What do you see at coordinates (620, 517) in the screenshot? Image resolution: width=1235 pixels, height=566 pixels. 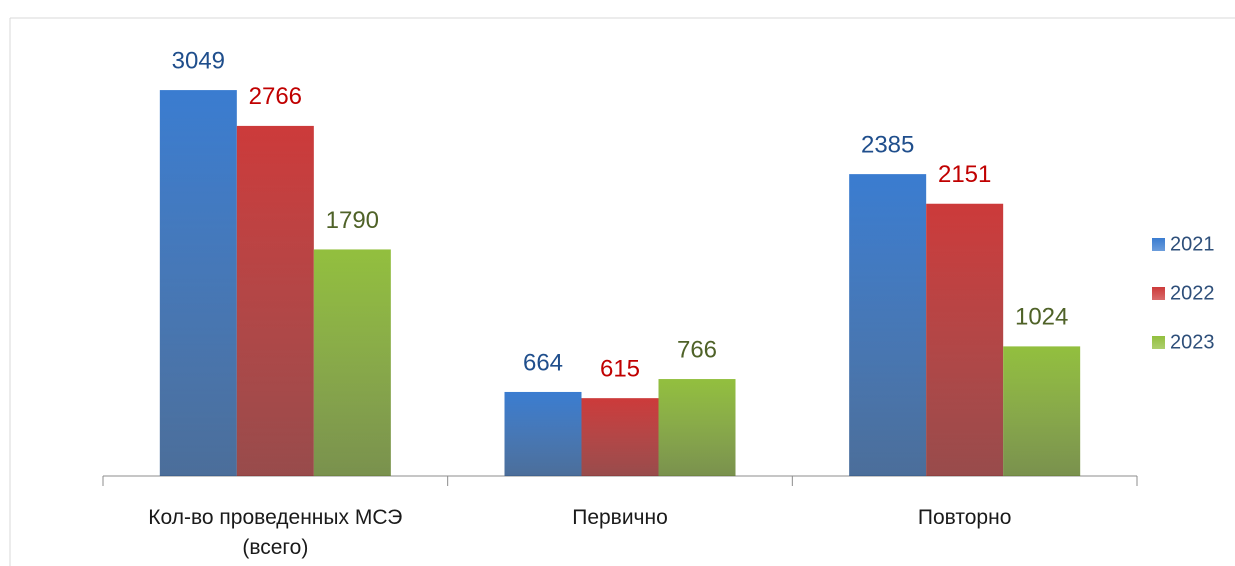 I see `x-tick-label: Первично` at bounding box center [620, 517].